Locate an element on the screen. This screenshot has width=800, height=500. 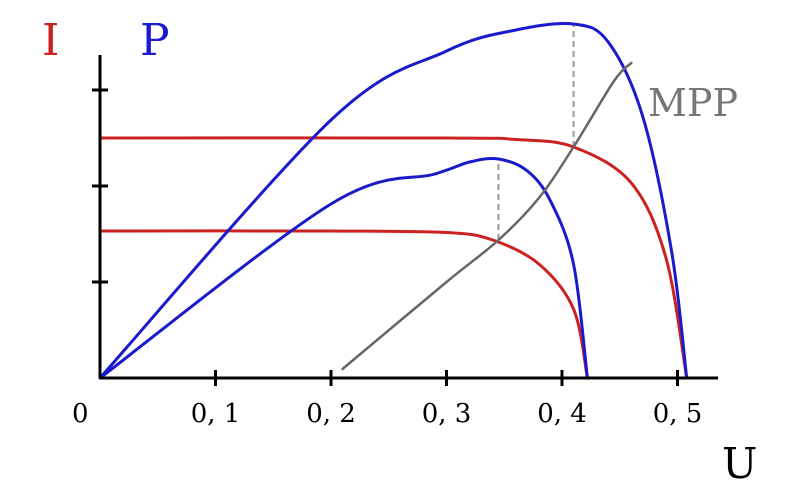
x-axis-label: U is located at coordinates (739, 463).